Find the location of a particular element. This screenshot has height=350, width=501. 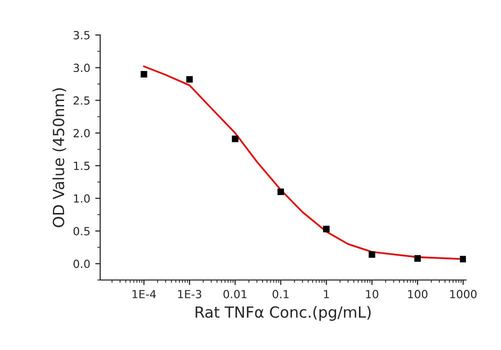

x-tick-label: 100 is located at coordinates (418, 294).